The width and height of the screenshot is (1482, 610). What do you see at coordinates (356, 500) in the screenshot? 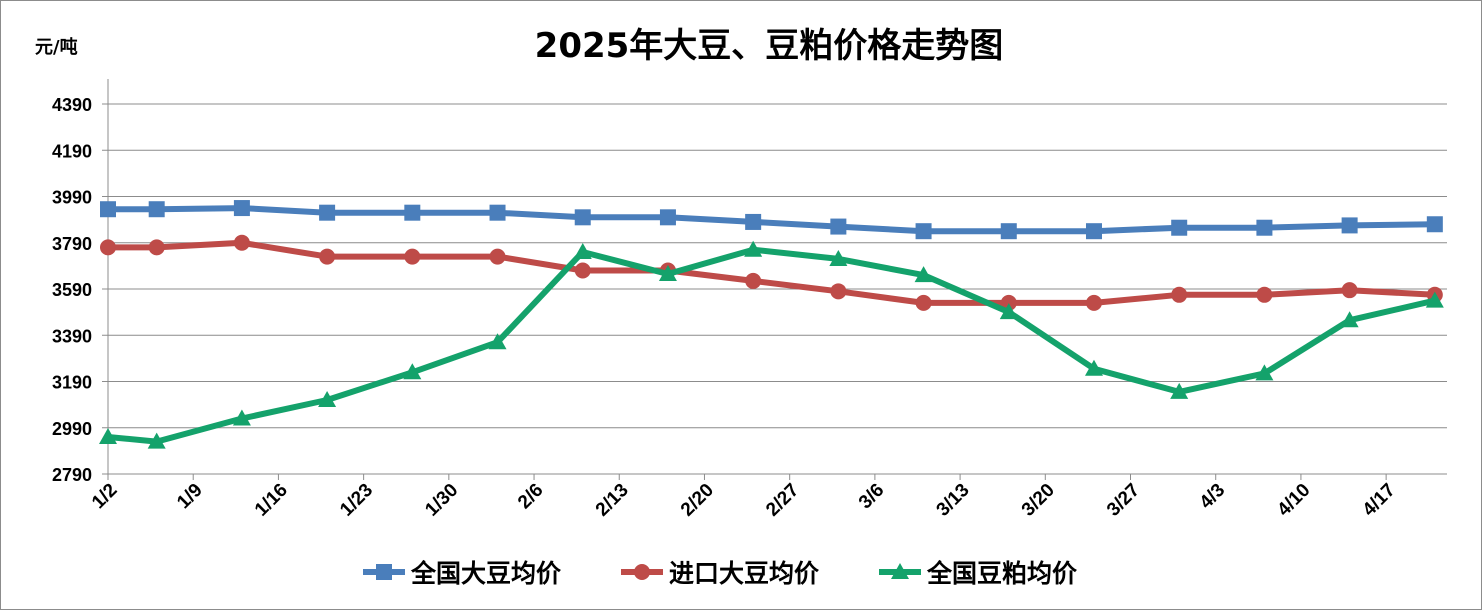
I see `x-tick-label: 1/23` at bounding box center [356, 500].